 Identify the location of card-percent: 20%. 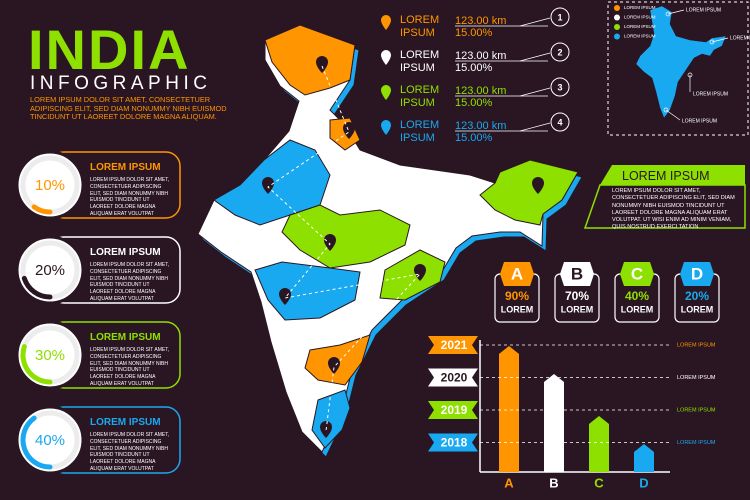
(50, 270).